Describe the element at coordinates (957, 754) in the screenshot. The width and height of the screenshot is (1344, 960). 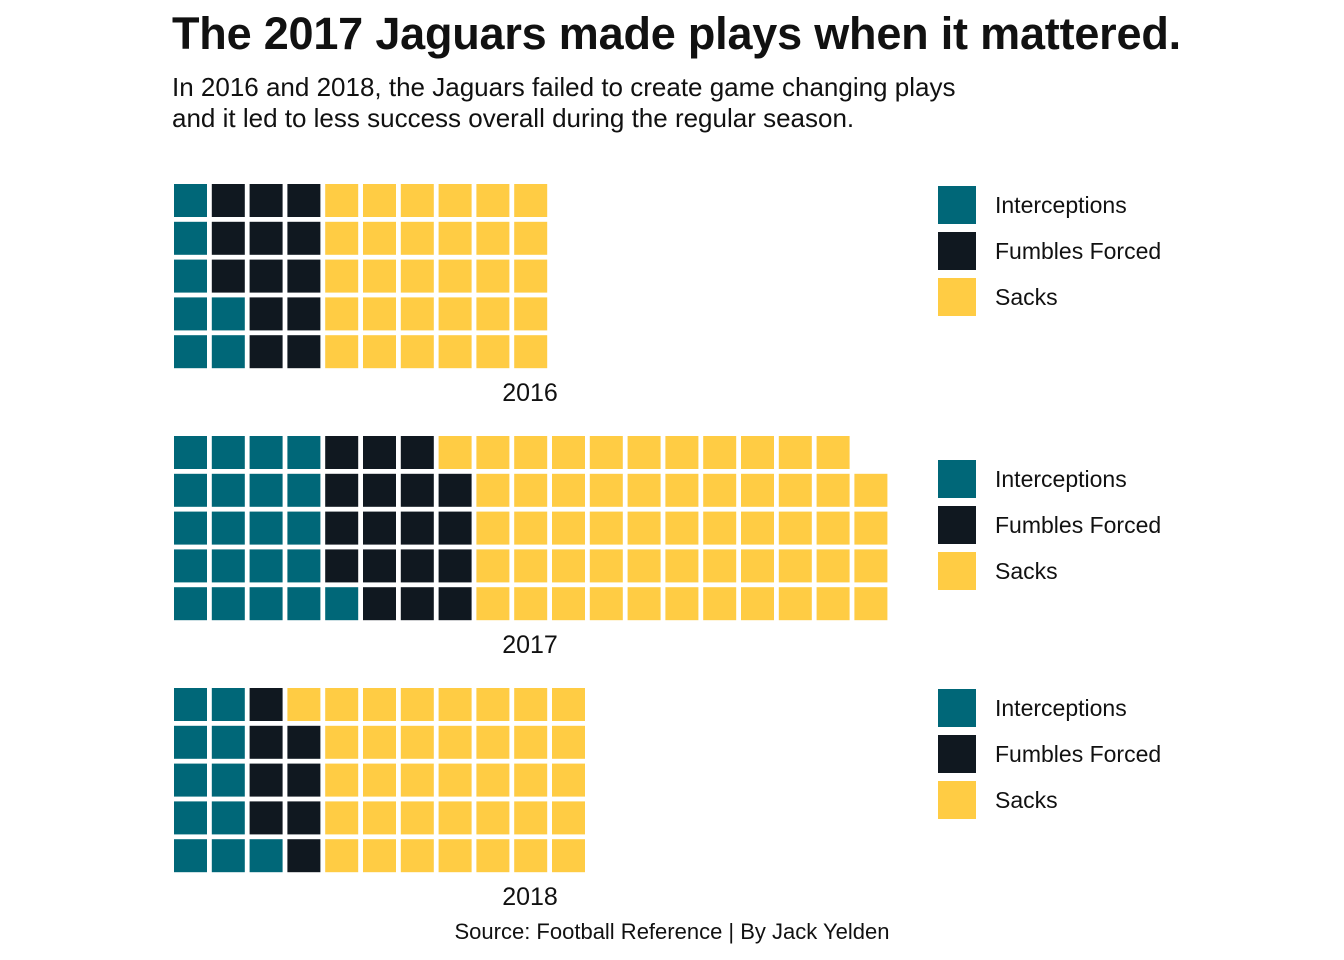
I see `legend-swatch-fumbles-forced` at that location.